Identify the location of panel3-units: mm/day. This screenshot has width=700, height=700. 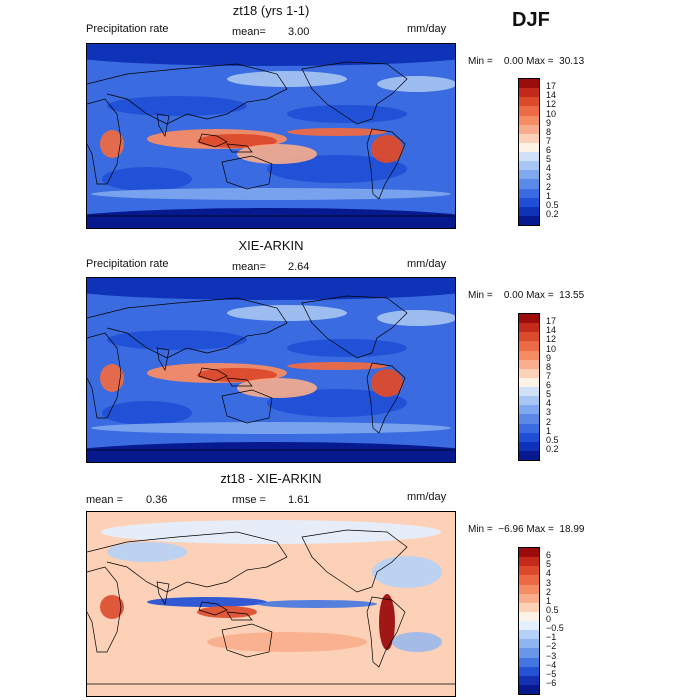
(427, 497).